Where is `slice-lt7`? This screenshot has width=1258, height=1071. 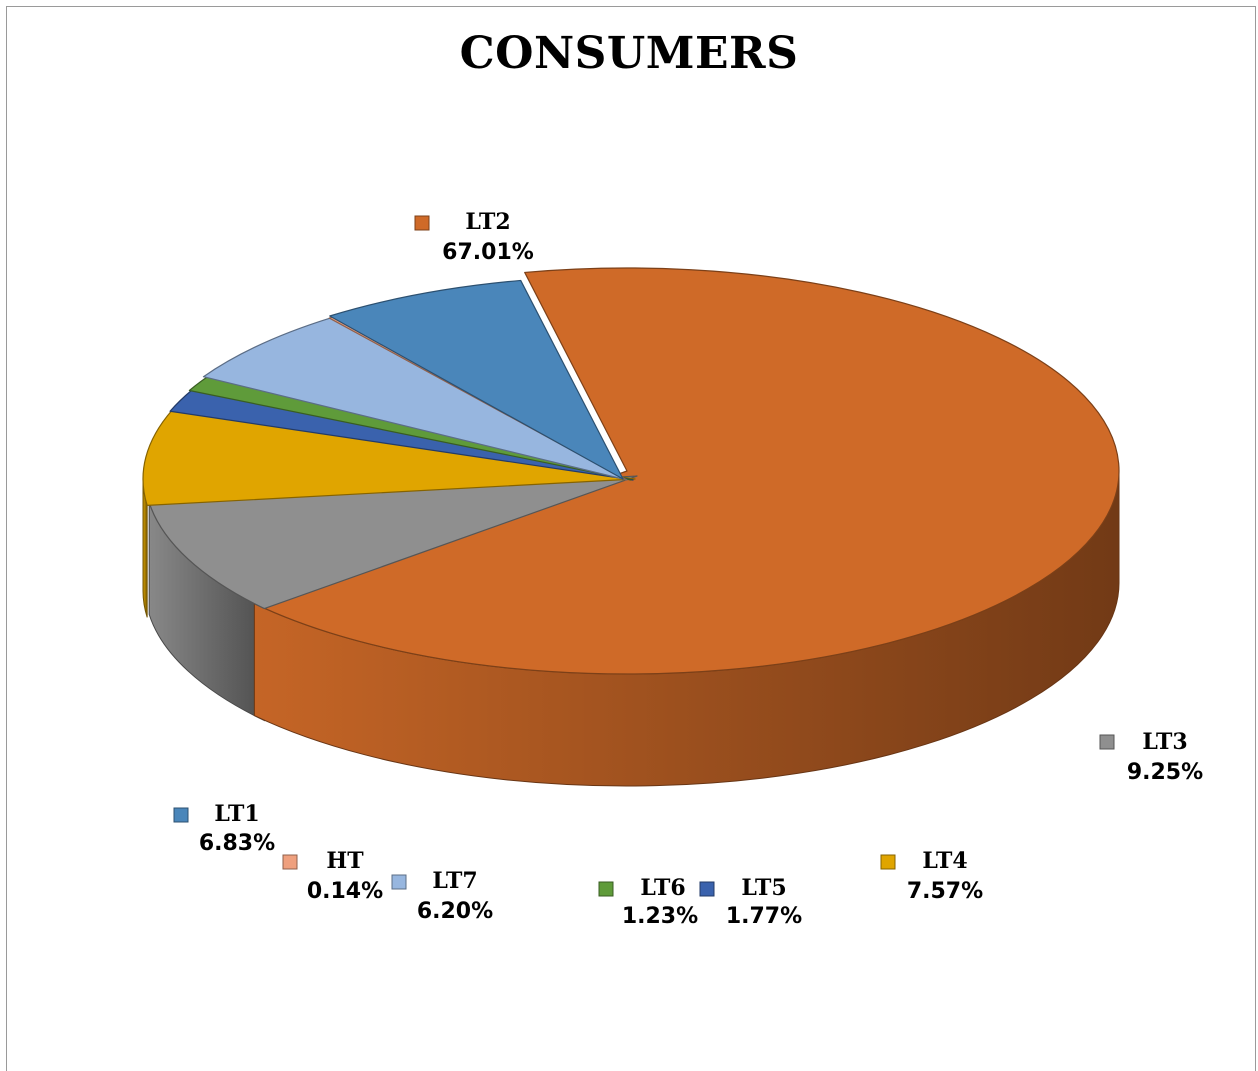 slice-lt7 is located at coordinates (415, 399).